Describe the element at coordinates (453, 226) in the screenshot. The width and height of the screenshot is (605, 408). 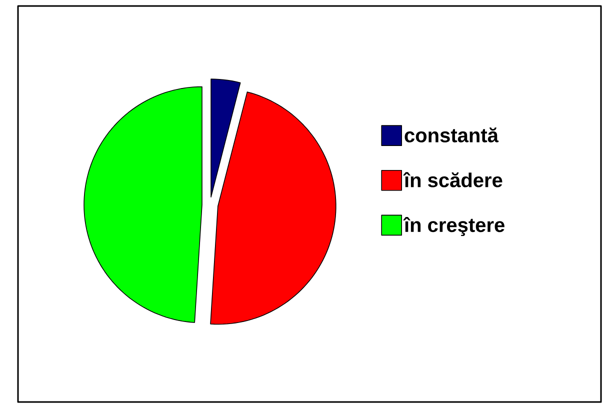
I see `legend-label: în creştere` at that location.